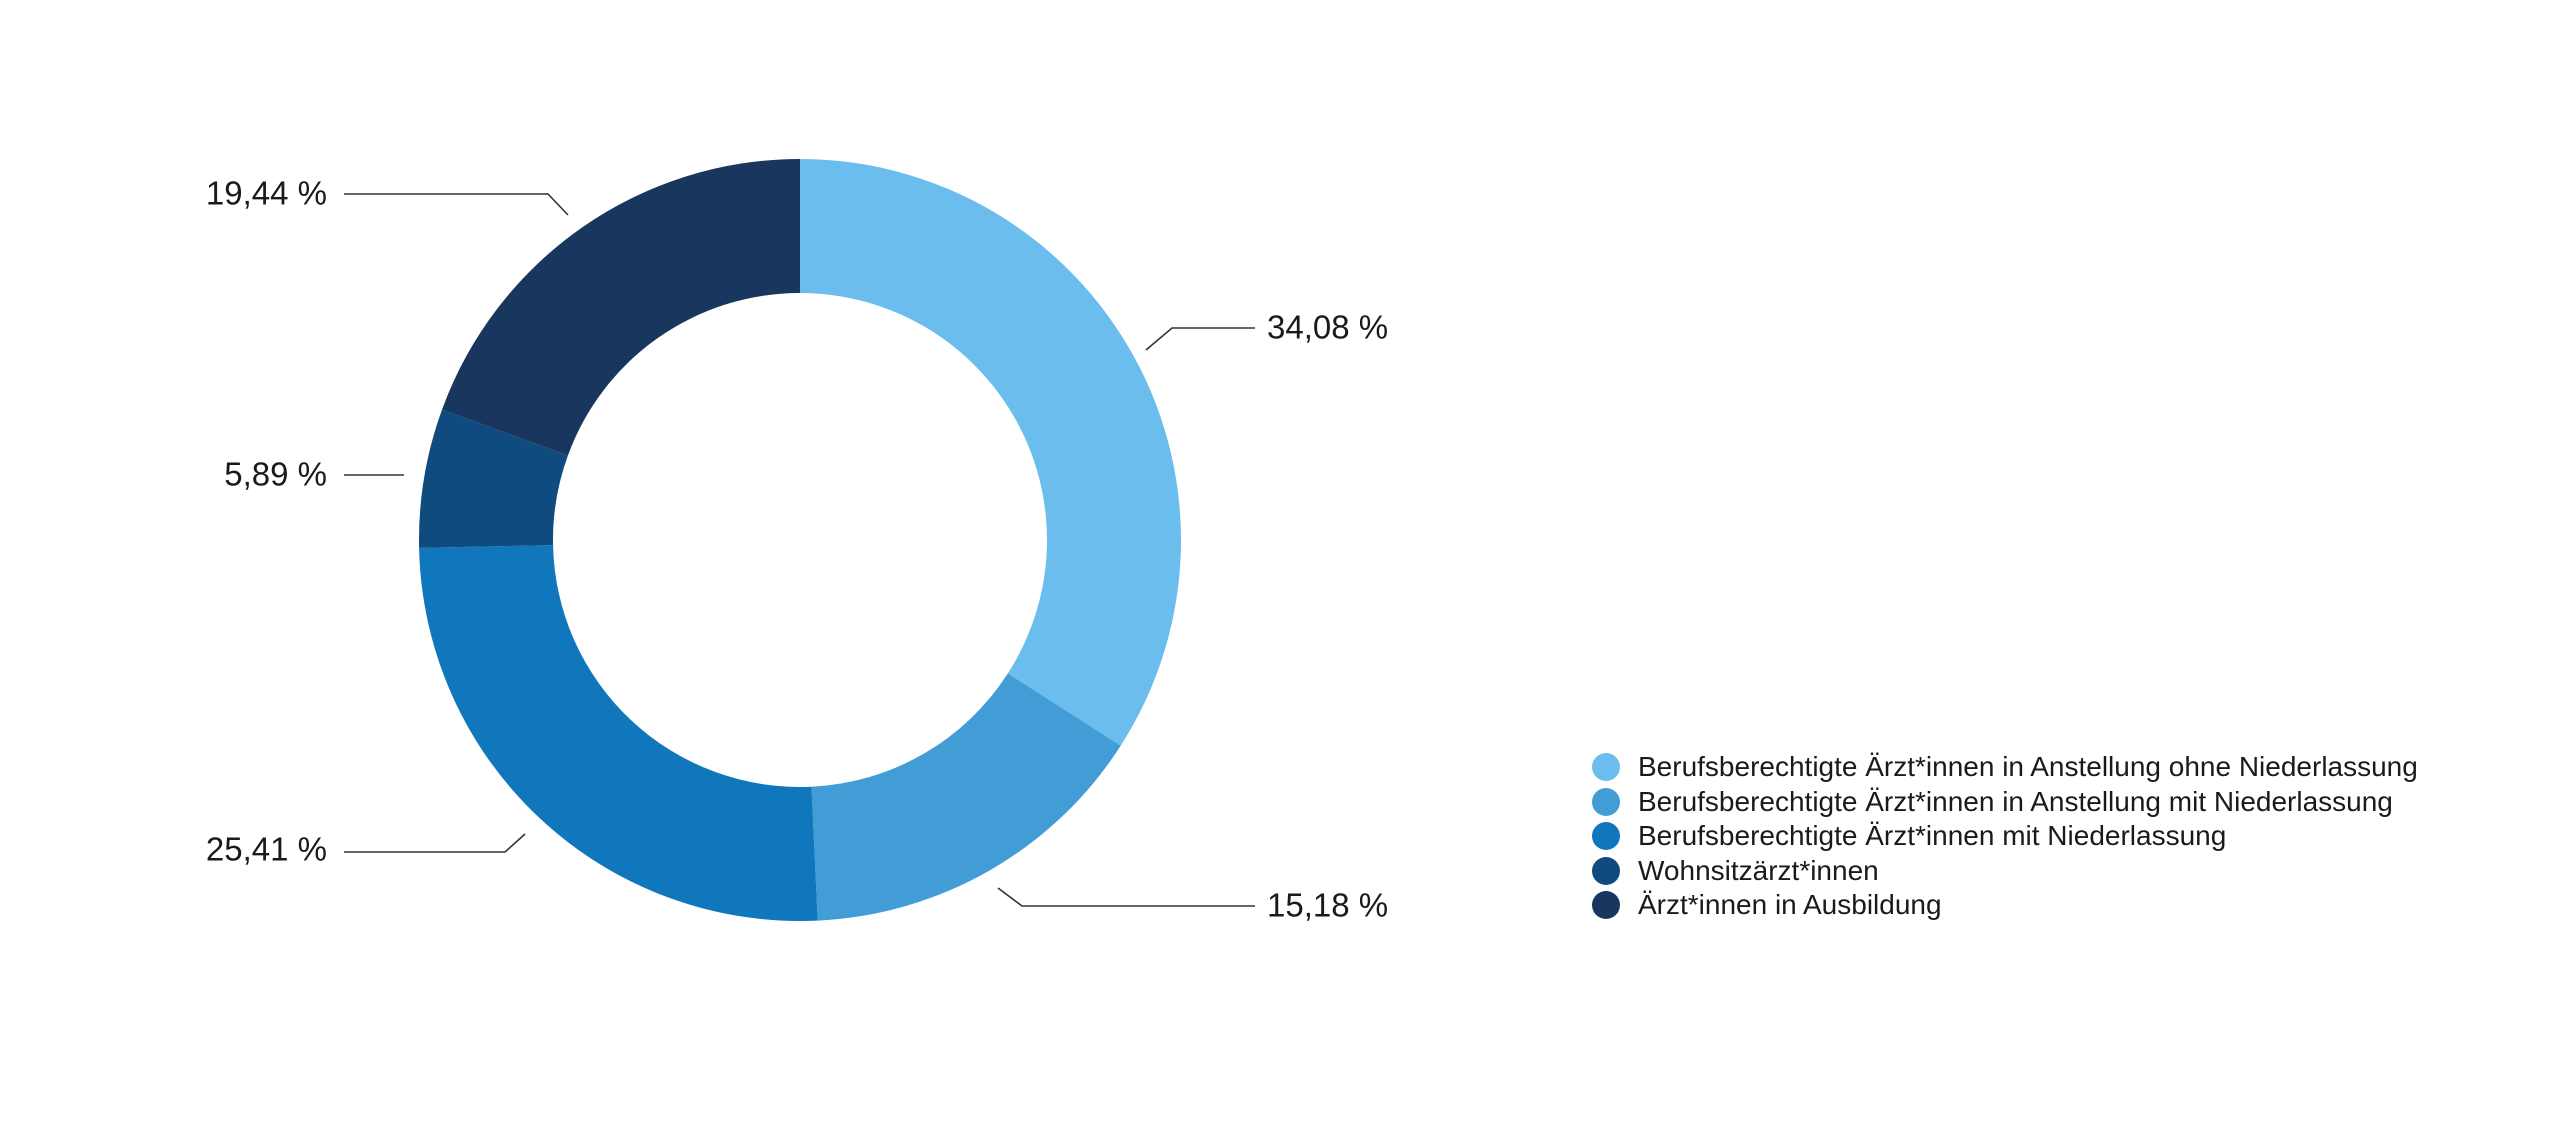 Image resolution: width=2560 pixels, height=1122 pixels. Describe the element at coordinates (266, 193) in the screenshot. I see `slice-label-5: 19,44 %` at that location.